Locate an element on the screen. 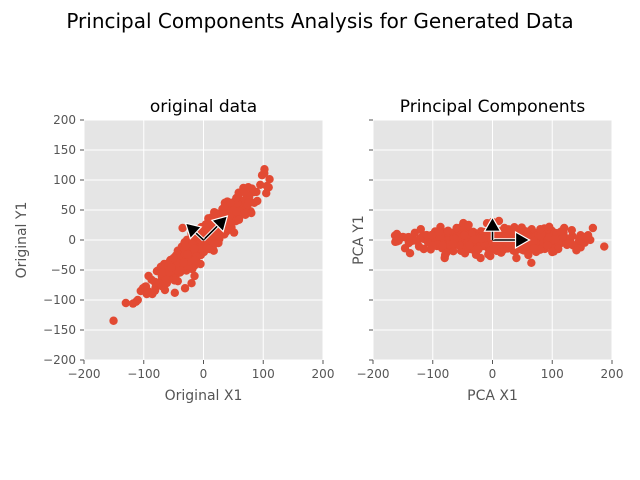 Image resolution: width=640 pixels, height=480 pixels. original-data-ytick-label: 200 is located at coordinates (64, 120).